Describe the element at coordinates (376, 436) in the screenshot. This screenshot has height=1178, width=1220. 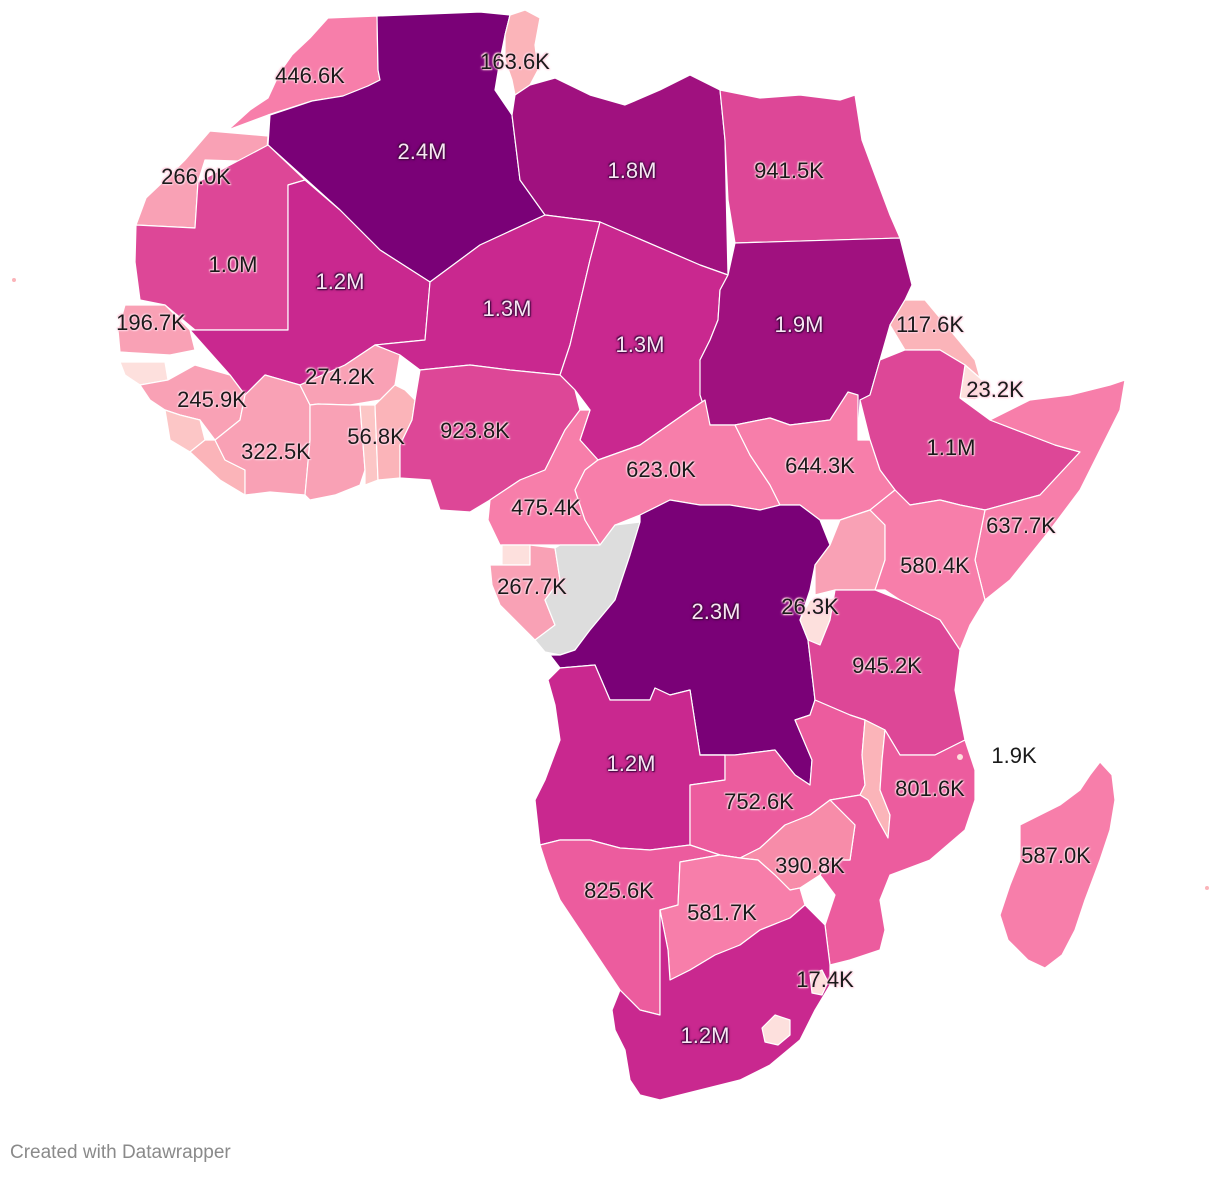
I see `value-label-togo-benin: 56.8K` at that location.